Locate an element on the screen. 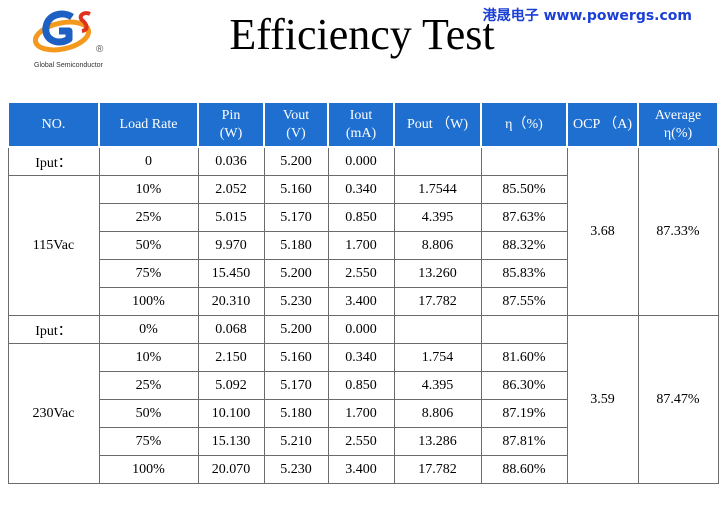  cell-pin: 9.970 is located at coordinates (231, 245).